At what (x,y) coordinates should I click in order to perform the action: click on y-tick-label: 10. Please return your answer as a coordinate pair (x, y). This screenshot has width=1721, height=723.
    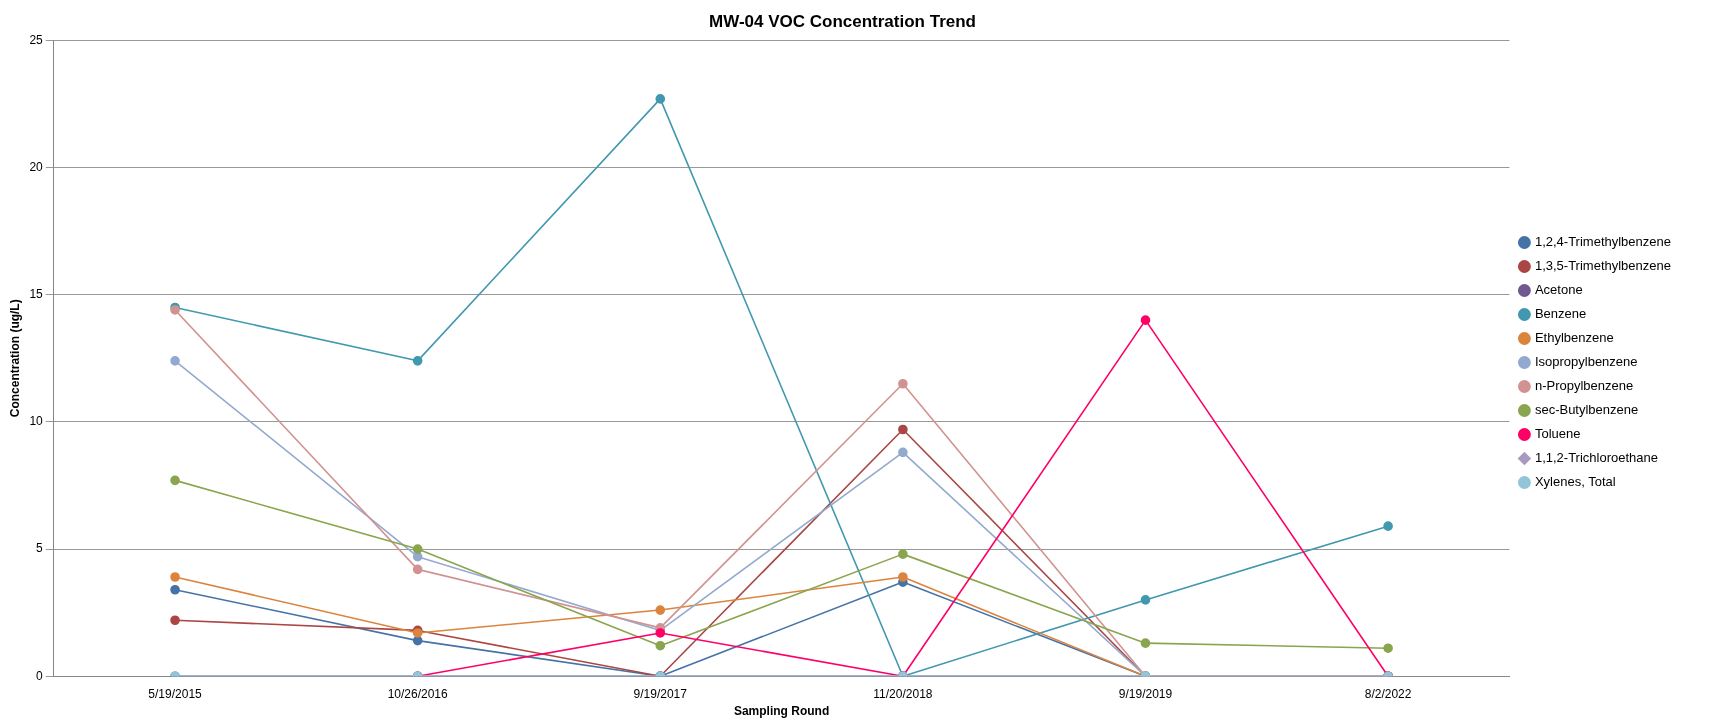
    Looking at the image, I should click on (36, 421).